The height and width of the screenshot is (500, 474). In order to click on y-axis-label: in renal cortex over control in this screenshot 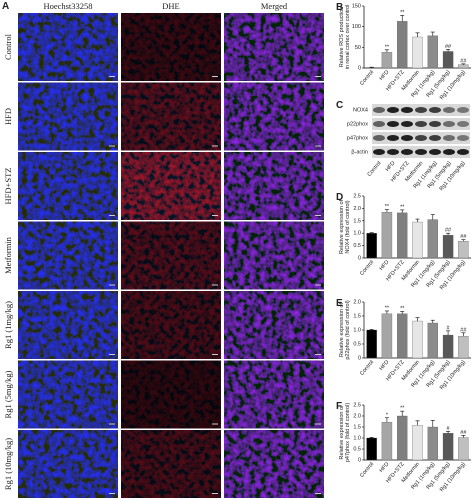, I will do `click(348, 37)`.